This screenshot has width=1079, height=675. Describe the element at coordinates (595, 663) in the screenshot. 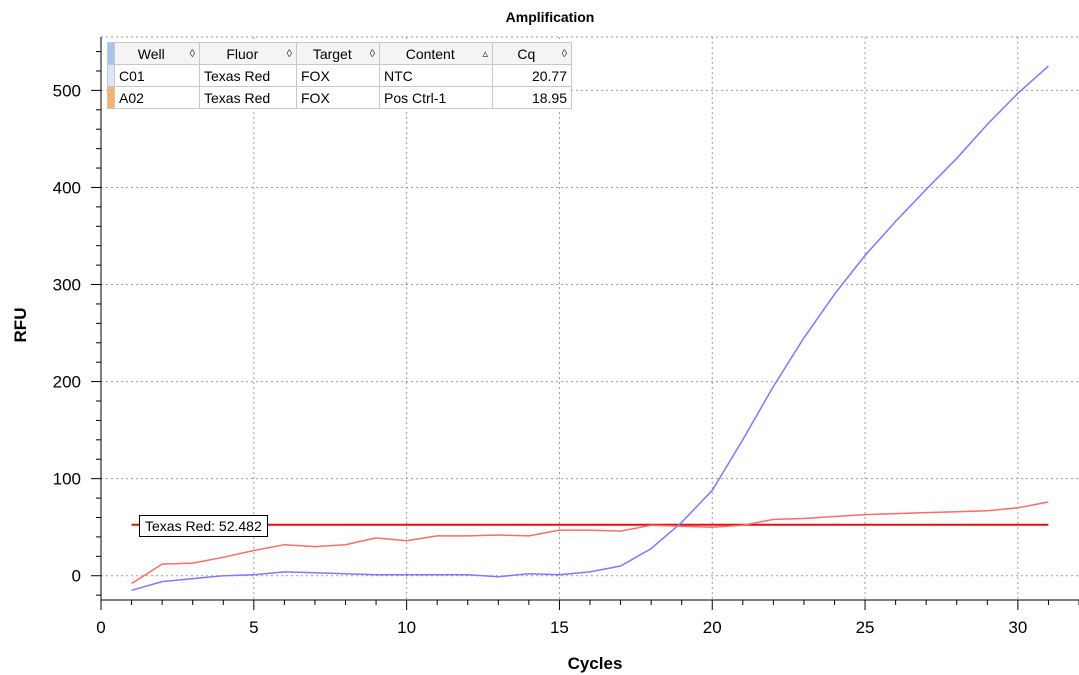

I see `x-axis-title: Cycles` at that location.